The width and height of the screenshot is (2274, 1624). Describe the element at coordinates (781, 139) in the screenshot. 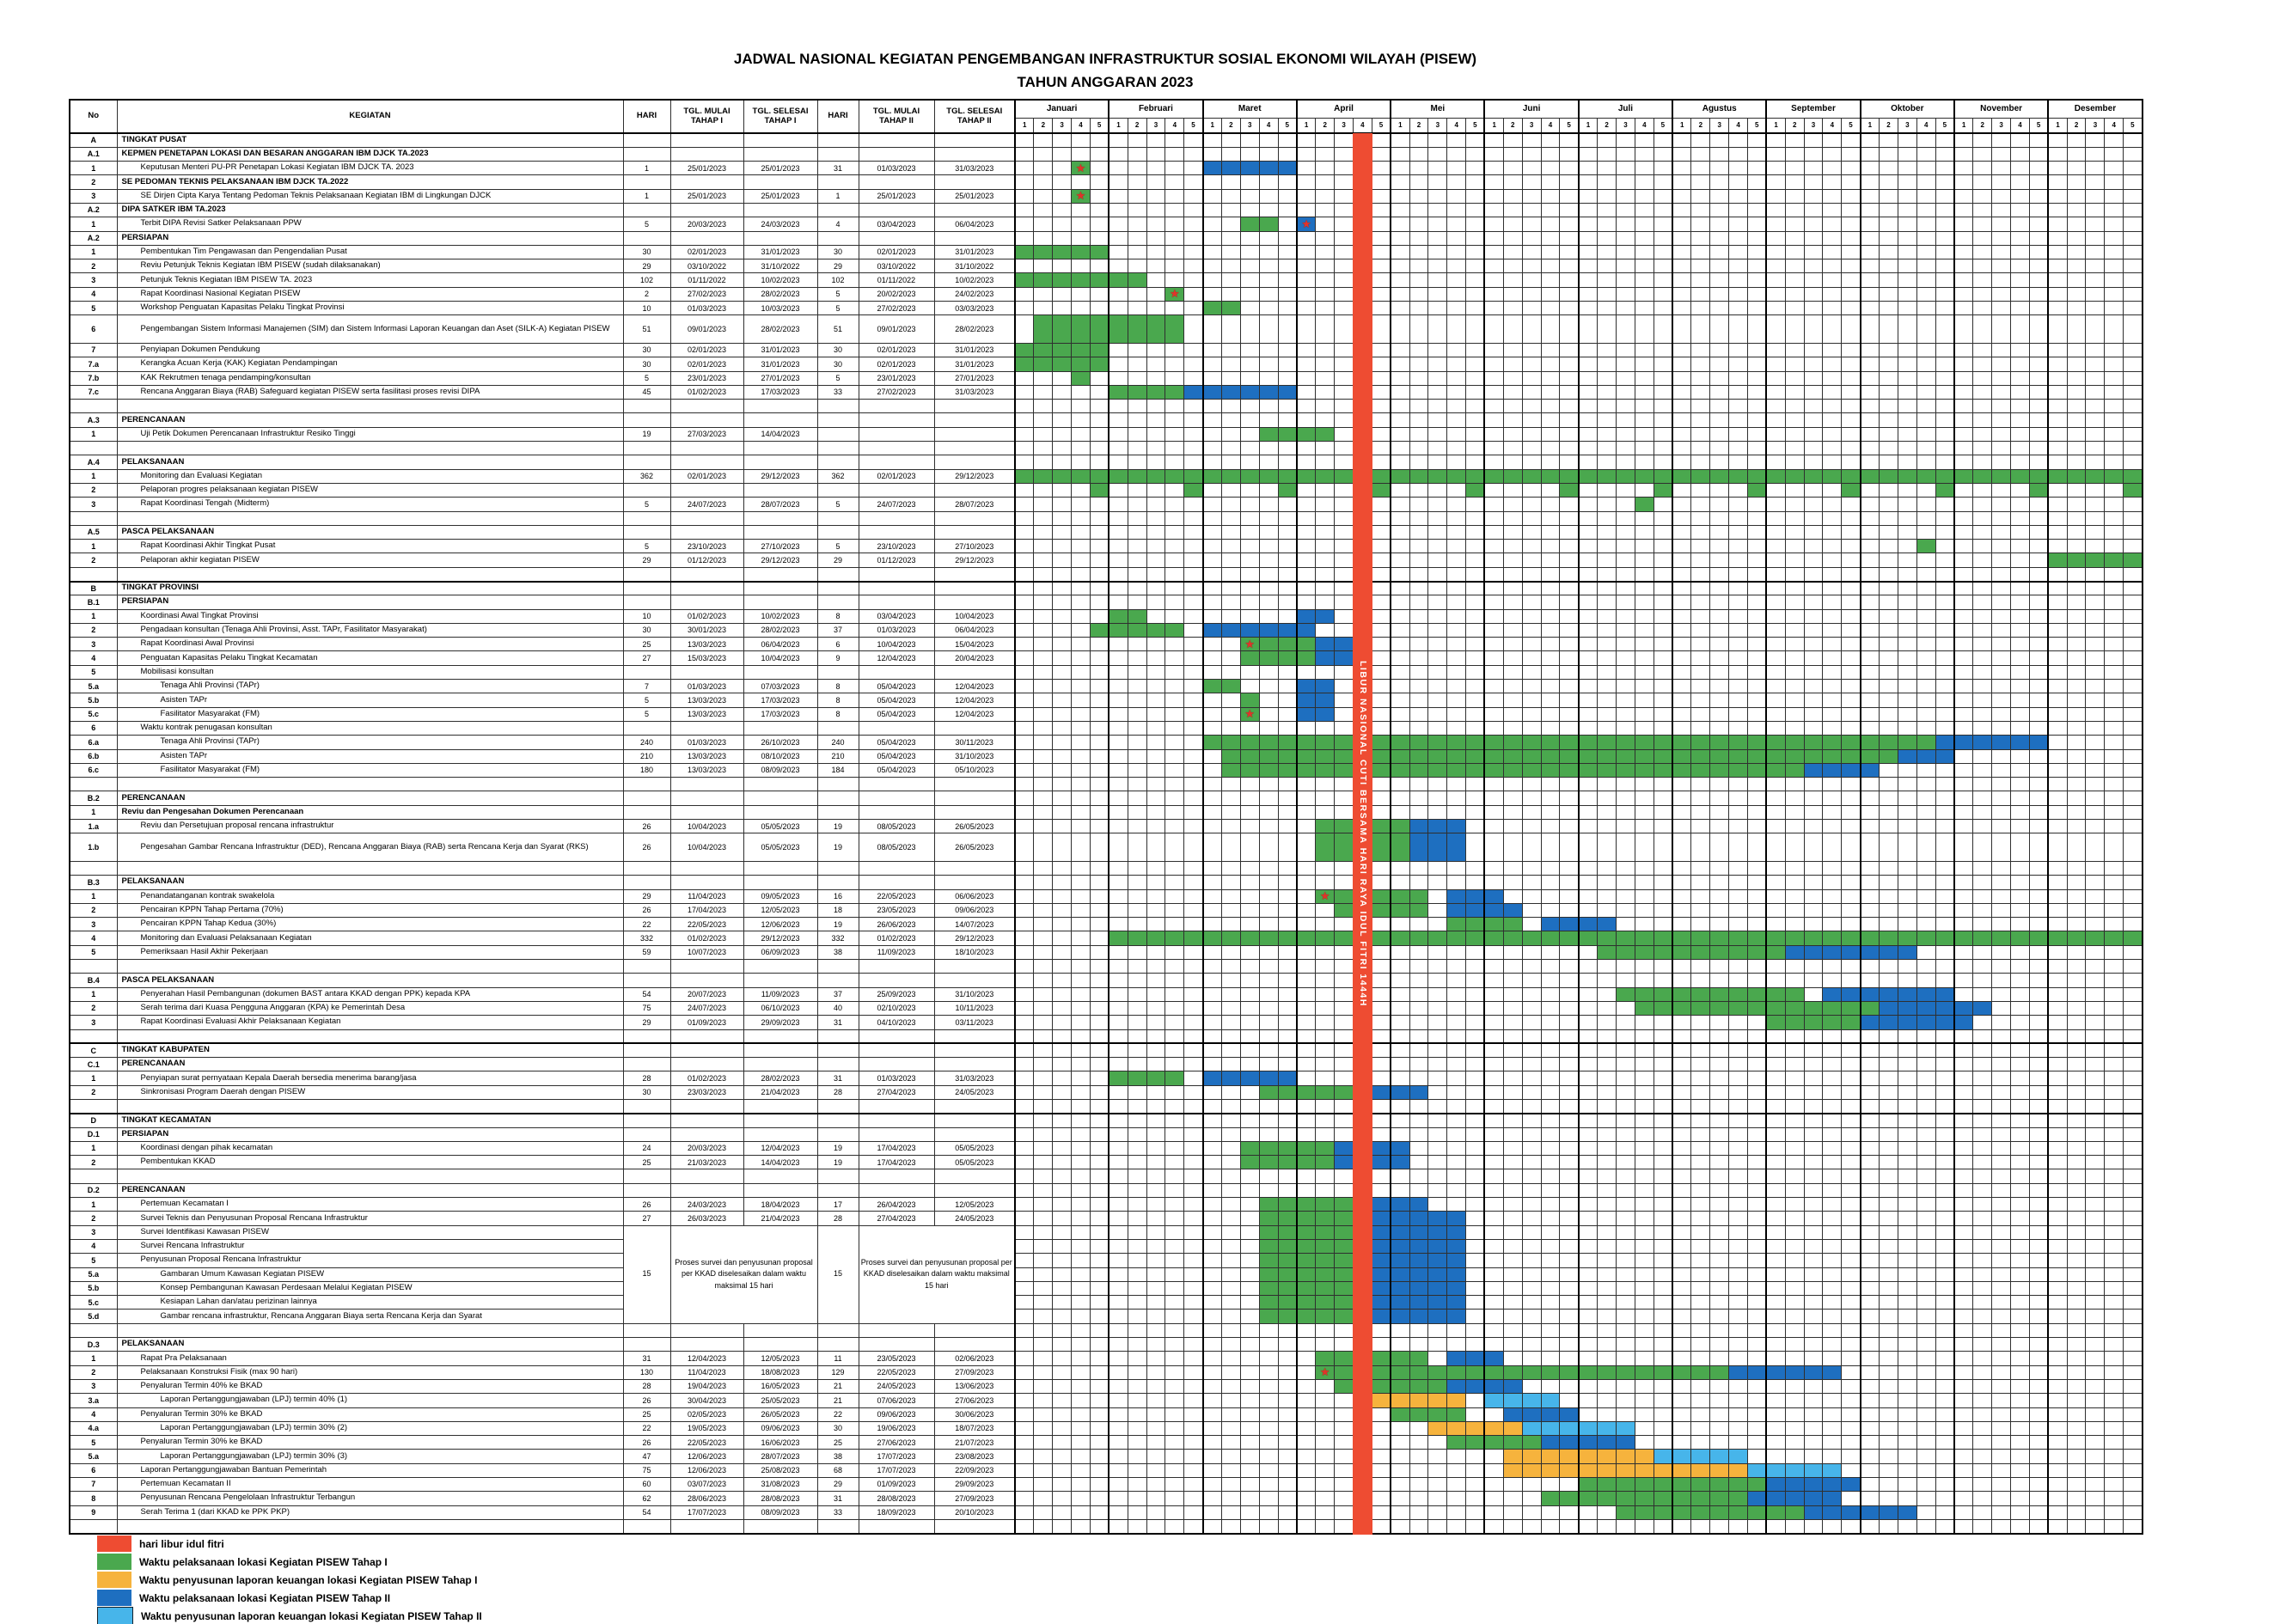

I see `tgl-selesai-tahap1` at that location.